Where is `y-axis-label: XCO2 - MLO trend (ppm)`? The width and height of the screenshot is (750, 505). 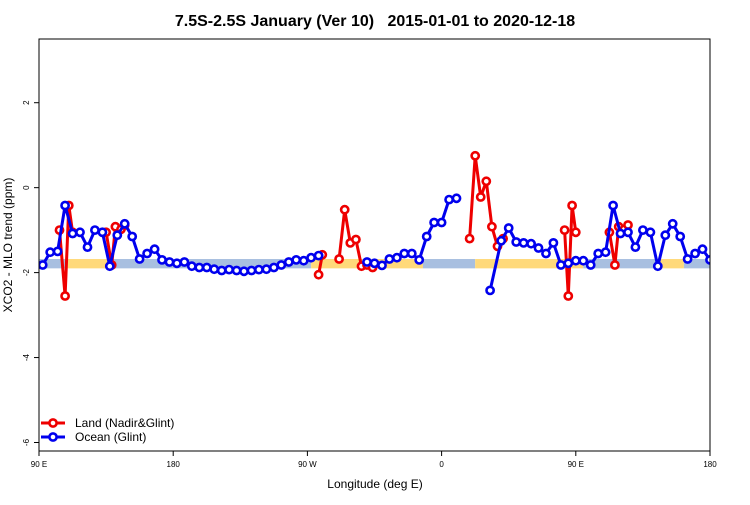 y-axis-label: XCO2 - MLO trend (ppm) is located at coordinates (8, 245).